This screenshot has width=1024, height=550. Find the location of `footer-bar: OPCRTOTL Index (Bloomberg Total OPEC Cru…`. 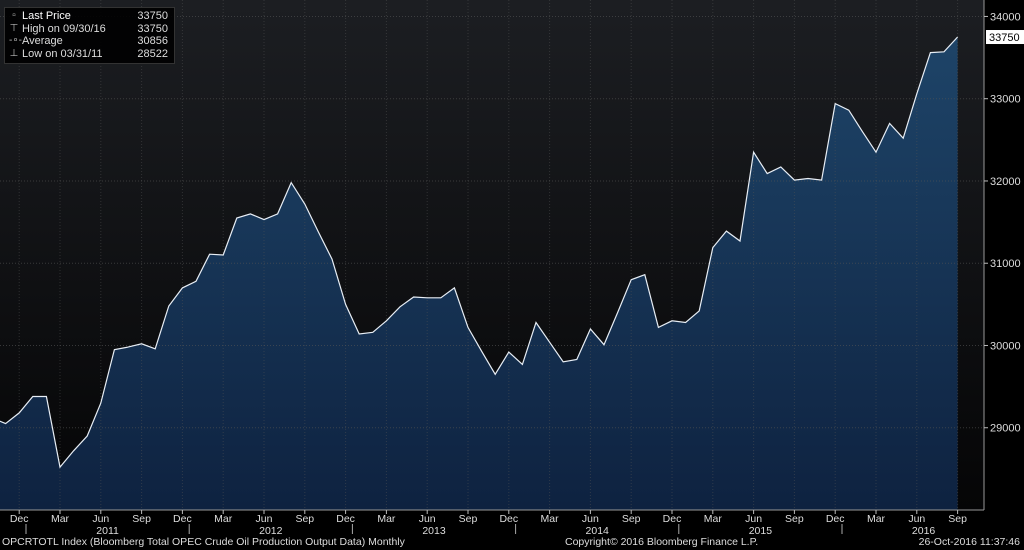

footer-bar: OPCRTOTL Index (Bloomberg Total OPEC Cru… is located at coordinates (512, 542).